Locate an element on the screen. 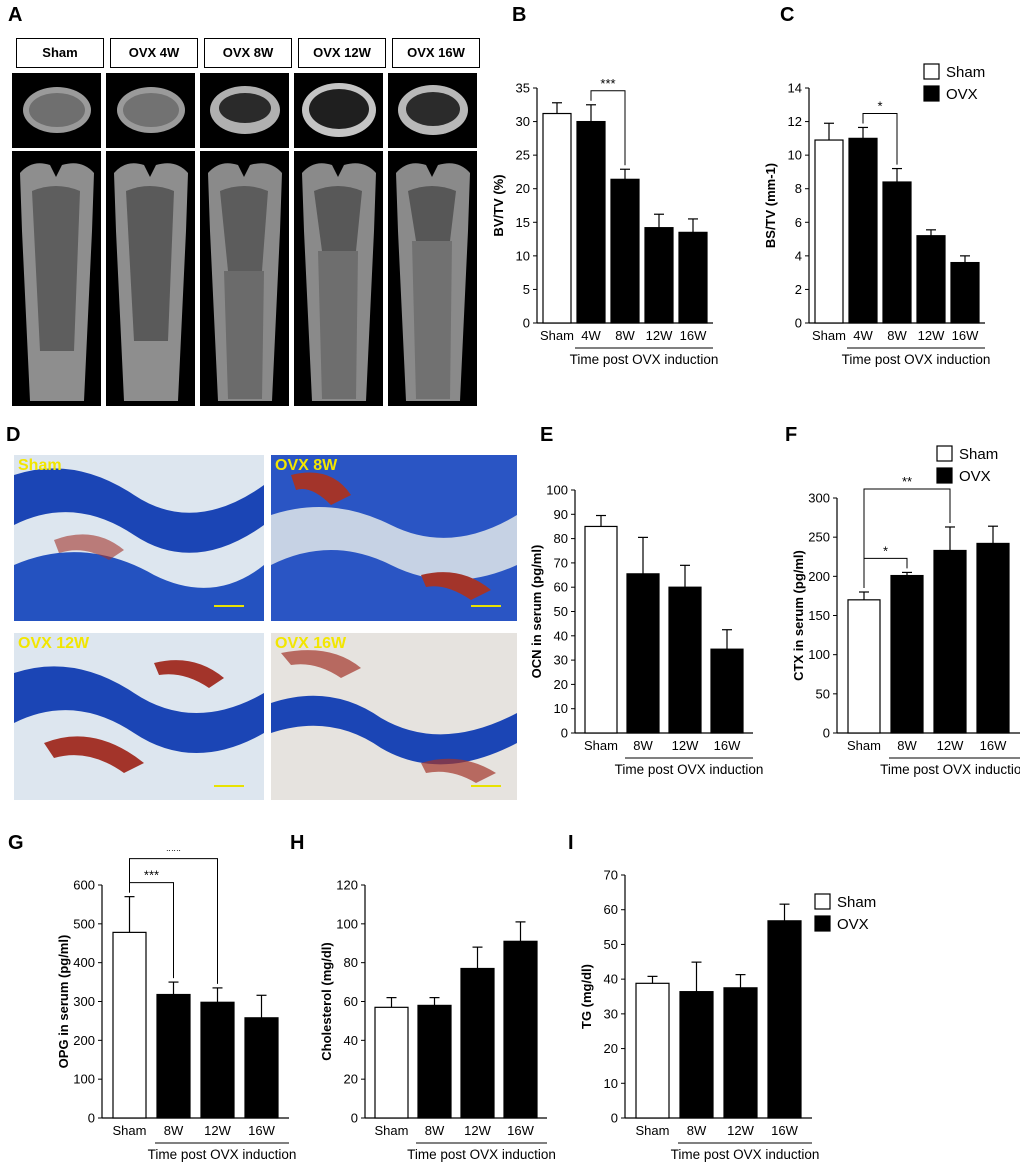 This screenshot has width=1020, height=1175. y-tick-label: 90 is located at coordinates (561, 514).